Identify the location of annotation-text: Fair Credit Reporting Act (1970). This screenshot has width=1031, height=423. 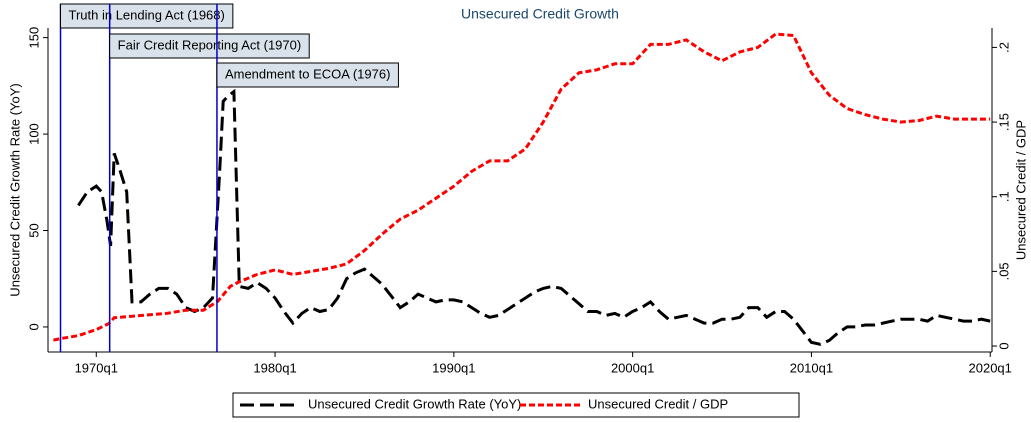
(210, 44).